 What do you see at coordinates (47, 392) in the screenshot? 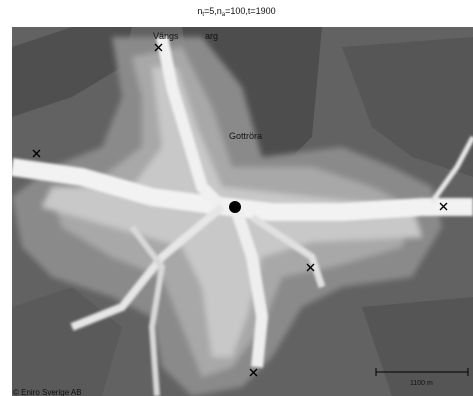
I see `copyright-text: © Eniro Sverige AB` at bounding box center [47, 392].